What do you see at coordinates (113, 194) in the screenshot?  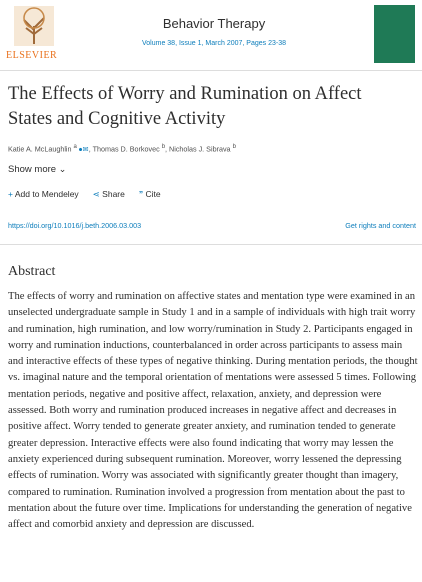 I see `action-label: Share` at bounding box center [113, 194].